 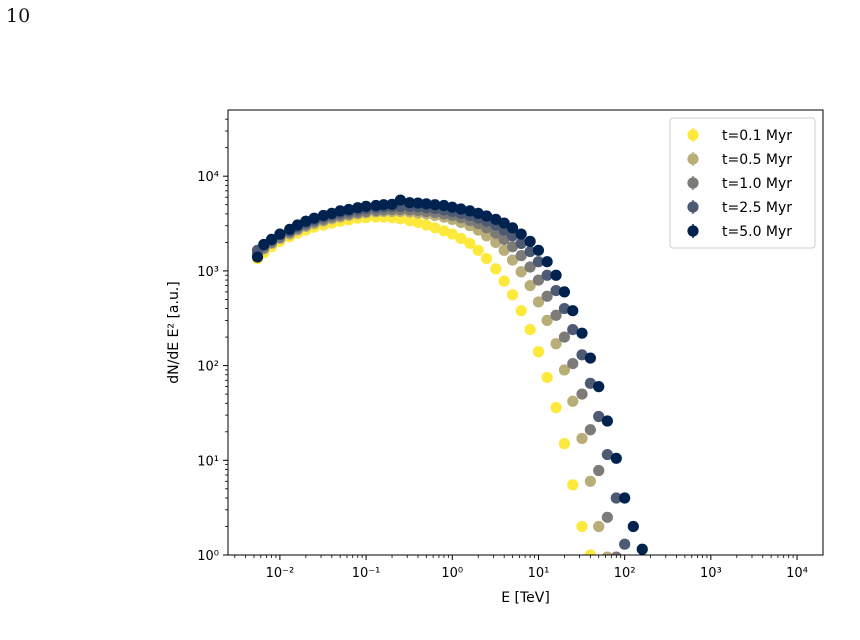 What do you see at coordinates (757, 208) in the screenshot?
I see `legend-label: t=2.5 Myr` at bounding box center [757, 208].